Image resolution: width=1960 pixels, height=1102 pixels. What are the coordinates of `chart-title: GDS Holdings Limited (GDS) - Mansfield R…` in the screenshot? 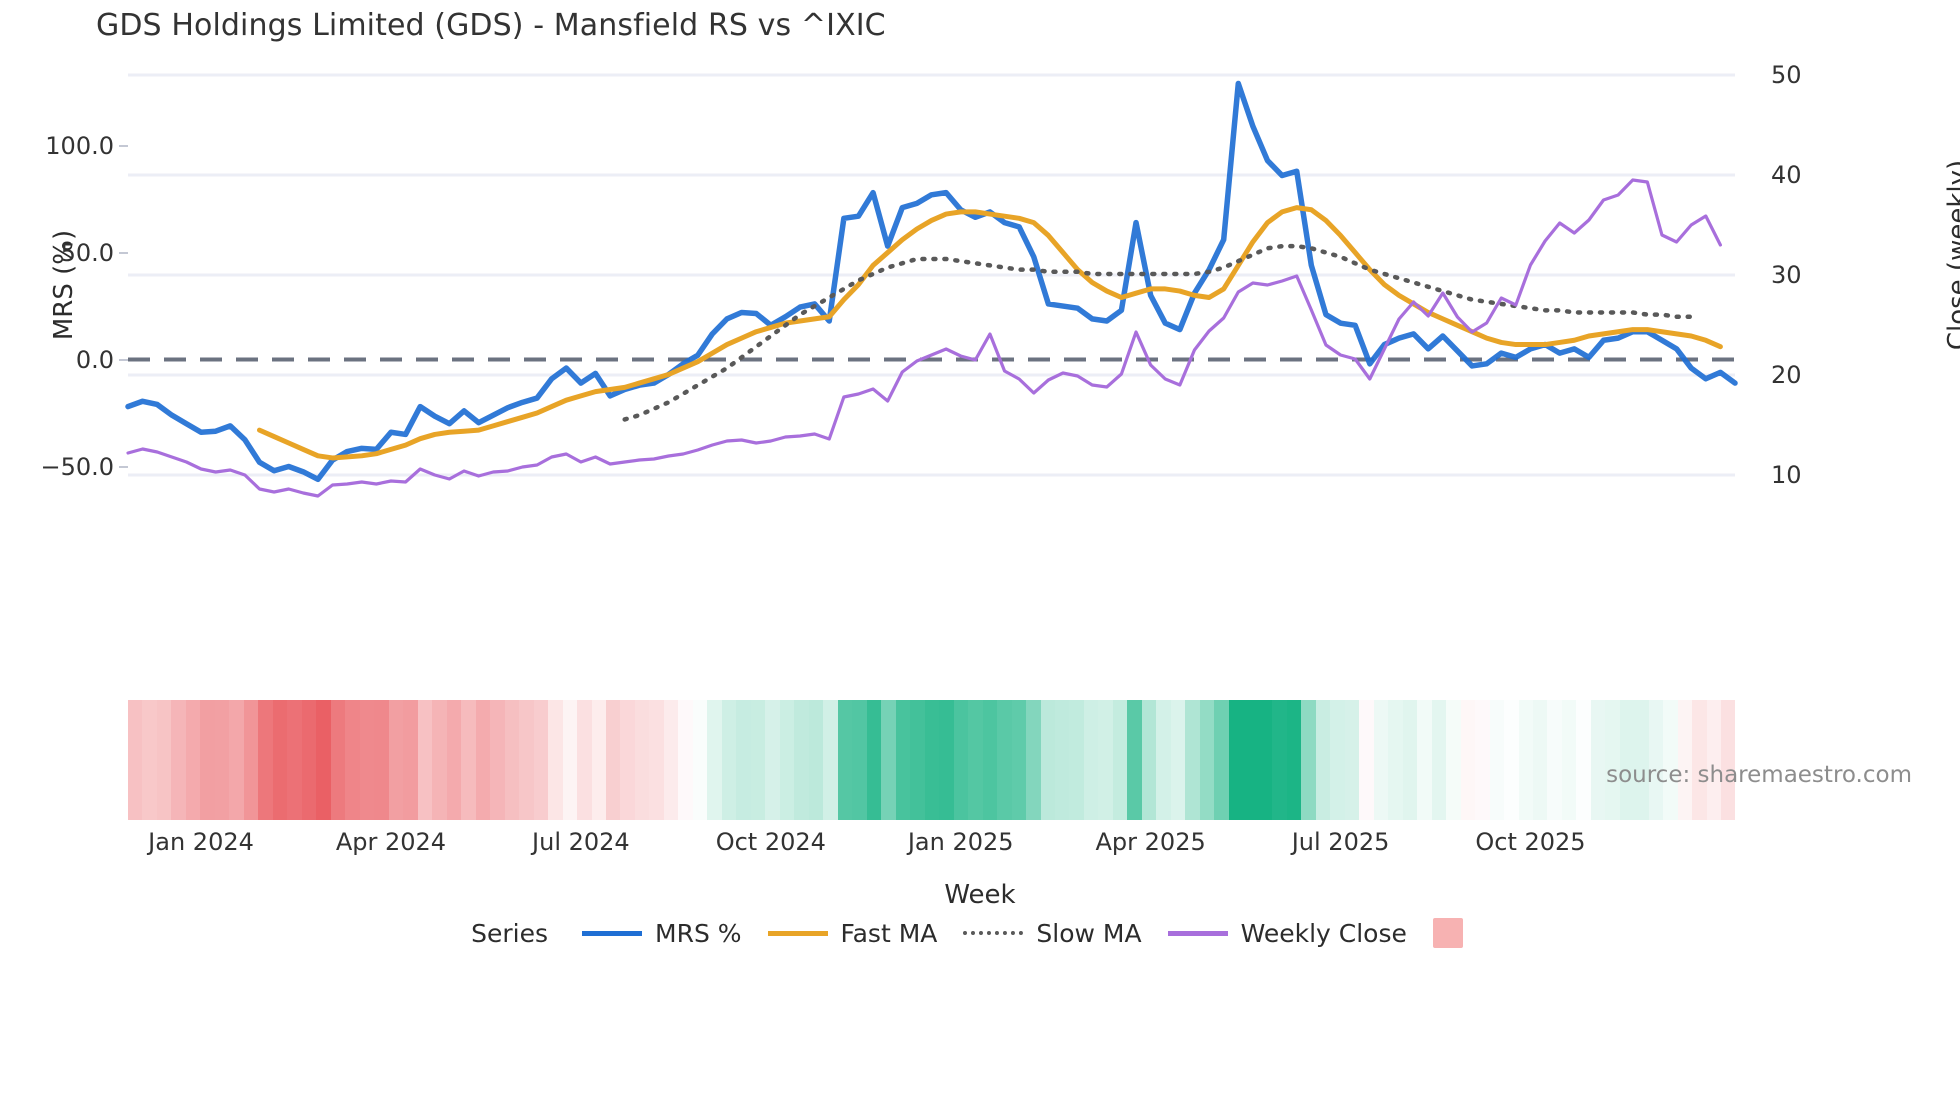 It's located at (491, 25).